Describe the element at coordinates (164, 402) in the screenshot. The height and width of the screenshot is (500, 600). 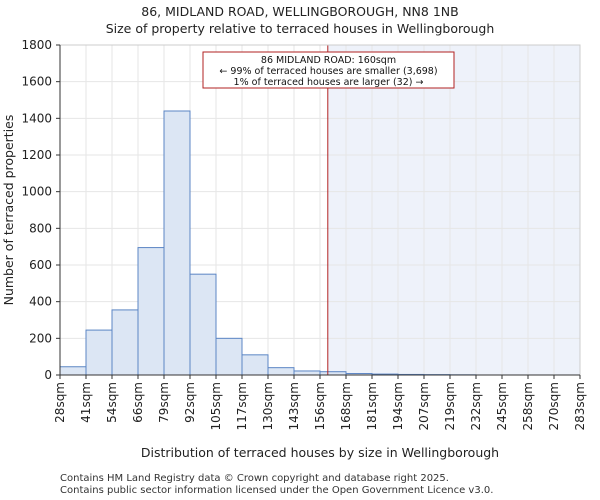
I see `x-tick-label: 79sqm` at that location.